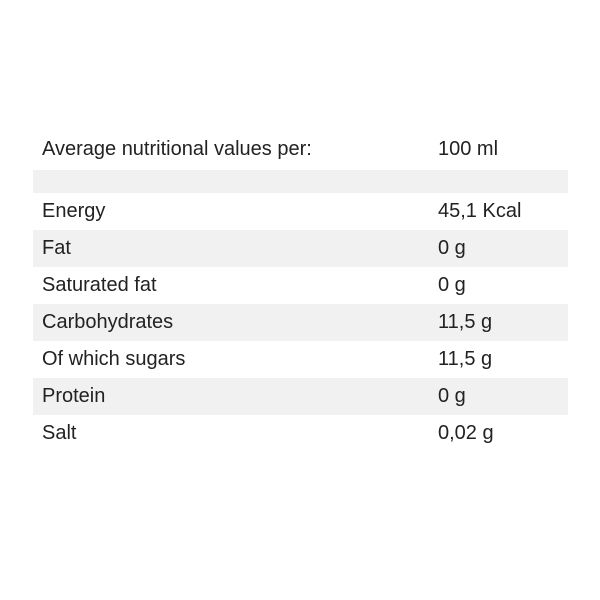  I want to click on header-label: Average nutritional values per:, so click(177, 149).